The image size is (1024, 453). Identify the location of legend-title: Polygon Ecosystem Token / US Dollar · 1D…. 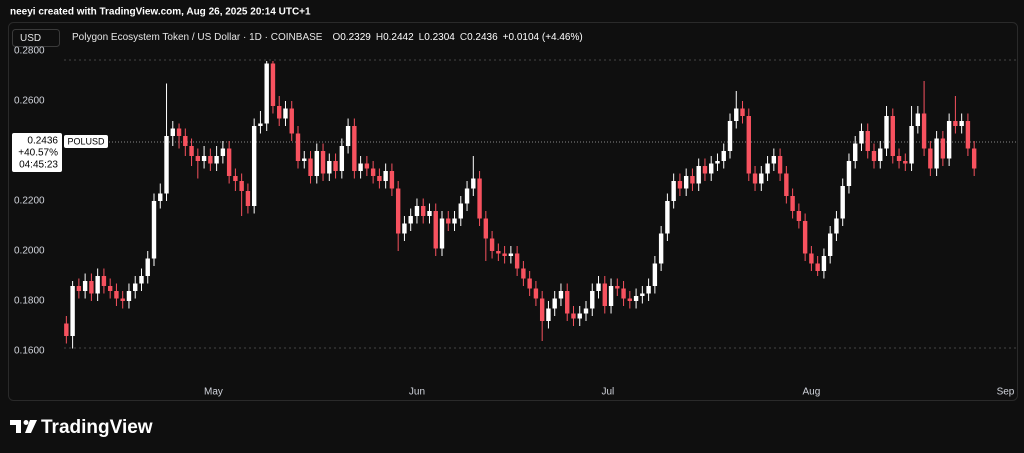
(197, 37).